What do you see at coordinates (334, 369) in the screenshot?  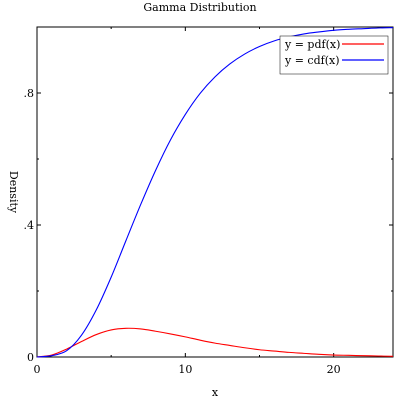 I see `x-tick-label: 20` at bounding box center [334, 369].